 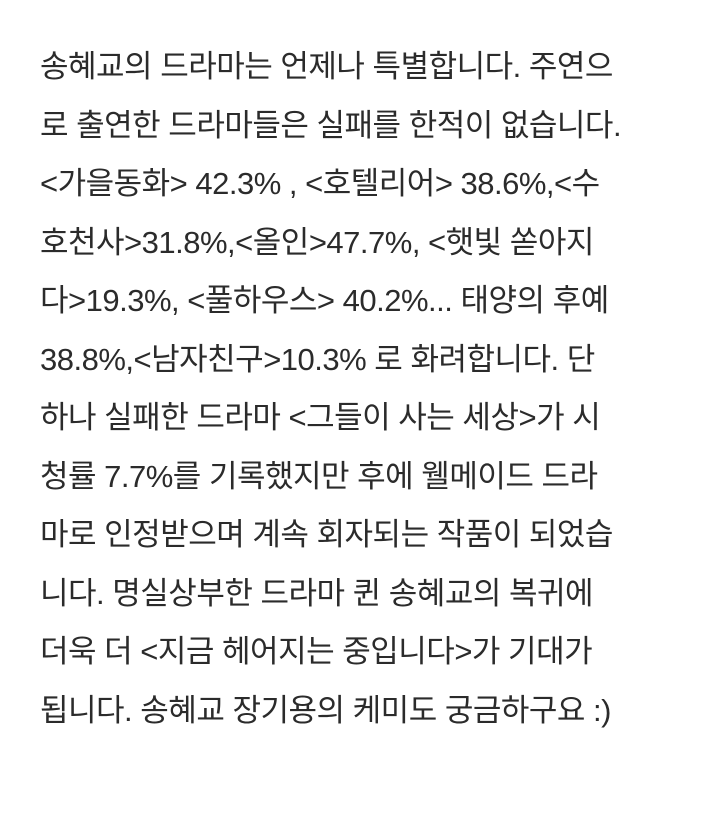 What do you see at coordinates (324, 300) in the screenshot?
I see `text-line: 다>19.3%, <풀하우스> 40.2%... 태양의 후예` at bounding box center [324, 300].